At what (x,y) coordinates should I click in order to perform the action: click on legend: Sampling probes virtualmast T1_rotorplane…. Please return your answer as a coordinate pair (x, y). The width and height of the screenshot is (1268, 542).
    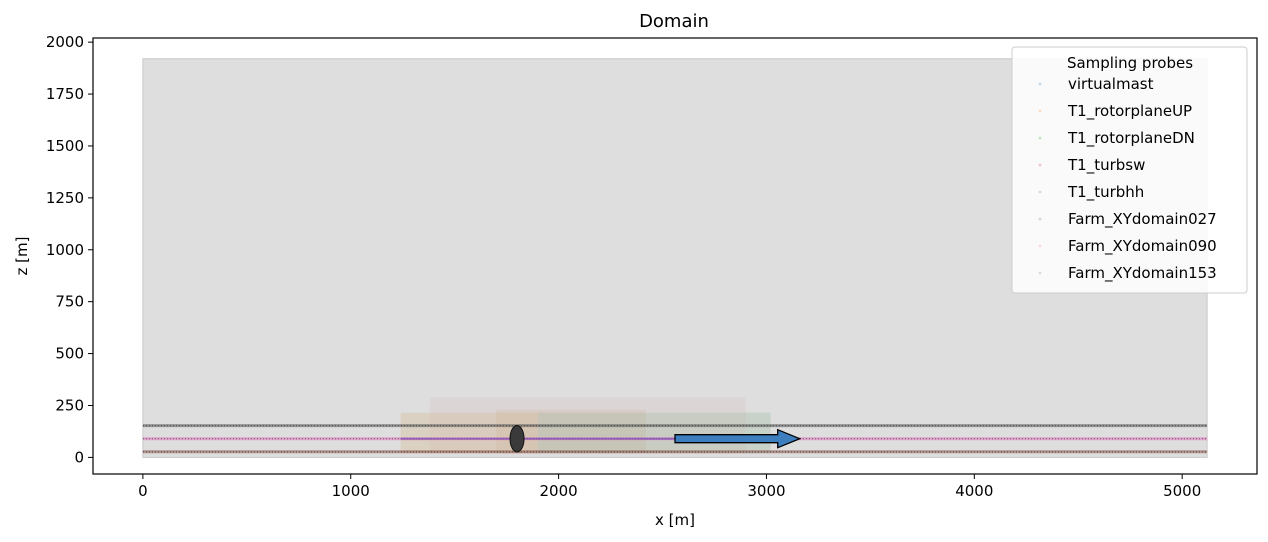
    Looking at the image, I should click on (1129, 170).